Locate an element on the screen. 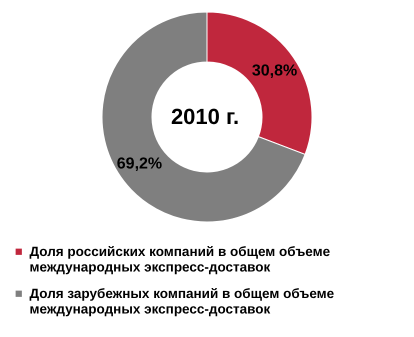 The height and width of the screenshot is (337, 414). data-label: 30,8% is located at coordinates (275, 71).